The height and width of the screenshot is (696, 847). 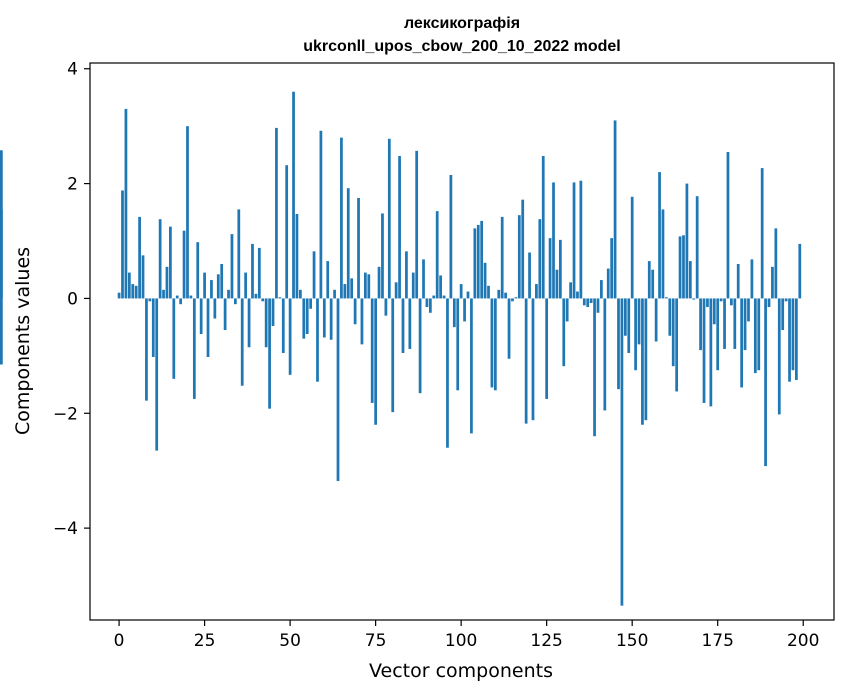 What do you see at coordinates (632, 641) in the screenshot?
I see `x-tick-label: 150` at bounding box center [632, 641].